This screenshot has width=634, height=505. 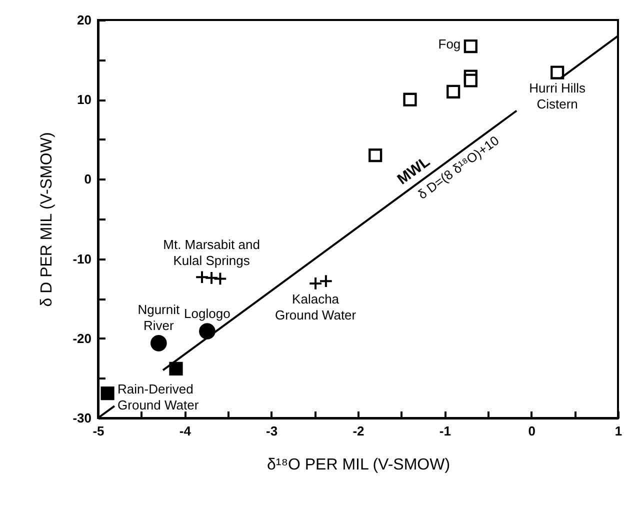 I want to click on annotation: Loglogo, so click(x=207, y=314).